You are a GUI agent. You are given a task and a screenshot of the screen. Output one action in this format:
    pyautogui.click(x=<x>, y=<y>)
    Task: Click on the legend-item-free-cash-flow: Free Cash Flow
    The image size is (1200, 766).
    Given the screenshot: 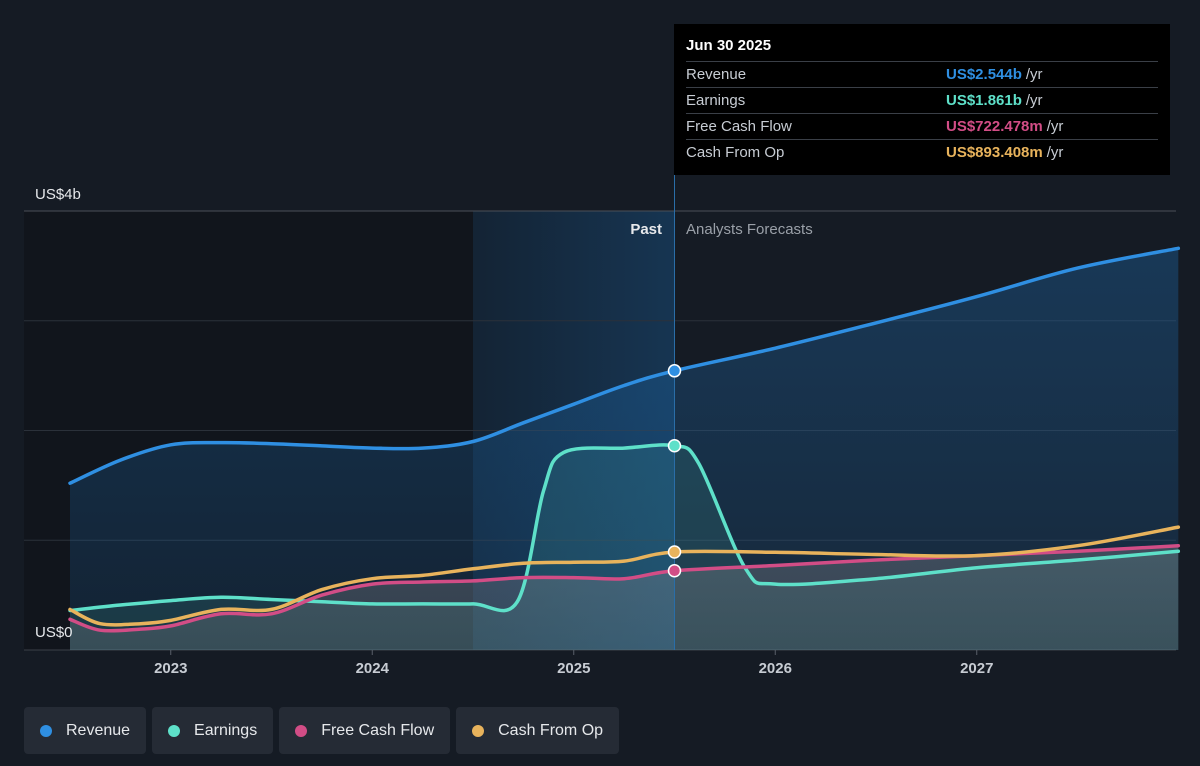 What is the action you would take?
    pyautogui.click(x=365, y=730)
    